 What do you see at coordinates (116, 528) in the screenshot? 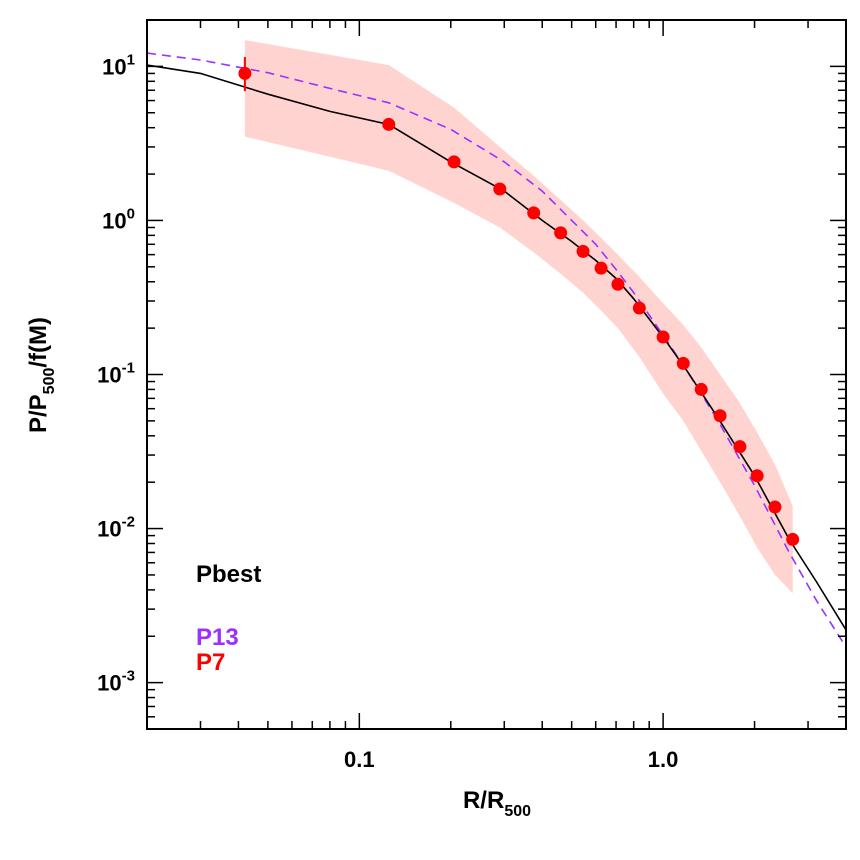
I see `y-tick-label: 10⁻²` at bounding box center [116, 528].